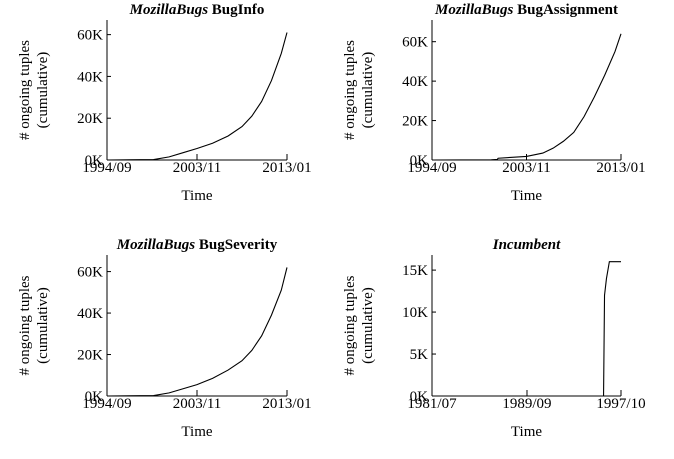 This screenshot has width=674, height=459. I want to click on chart-title: Incumbent, so click(526, 245).